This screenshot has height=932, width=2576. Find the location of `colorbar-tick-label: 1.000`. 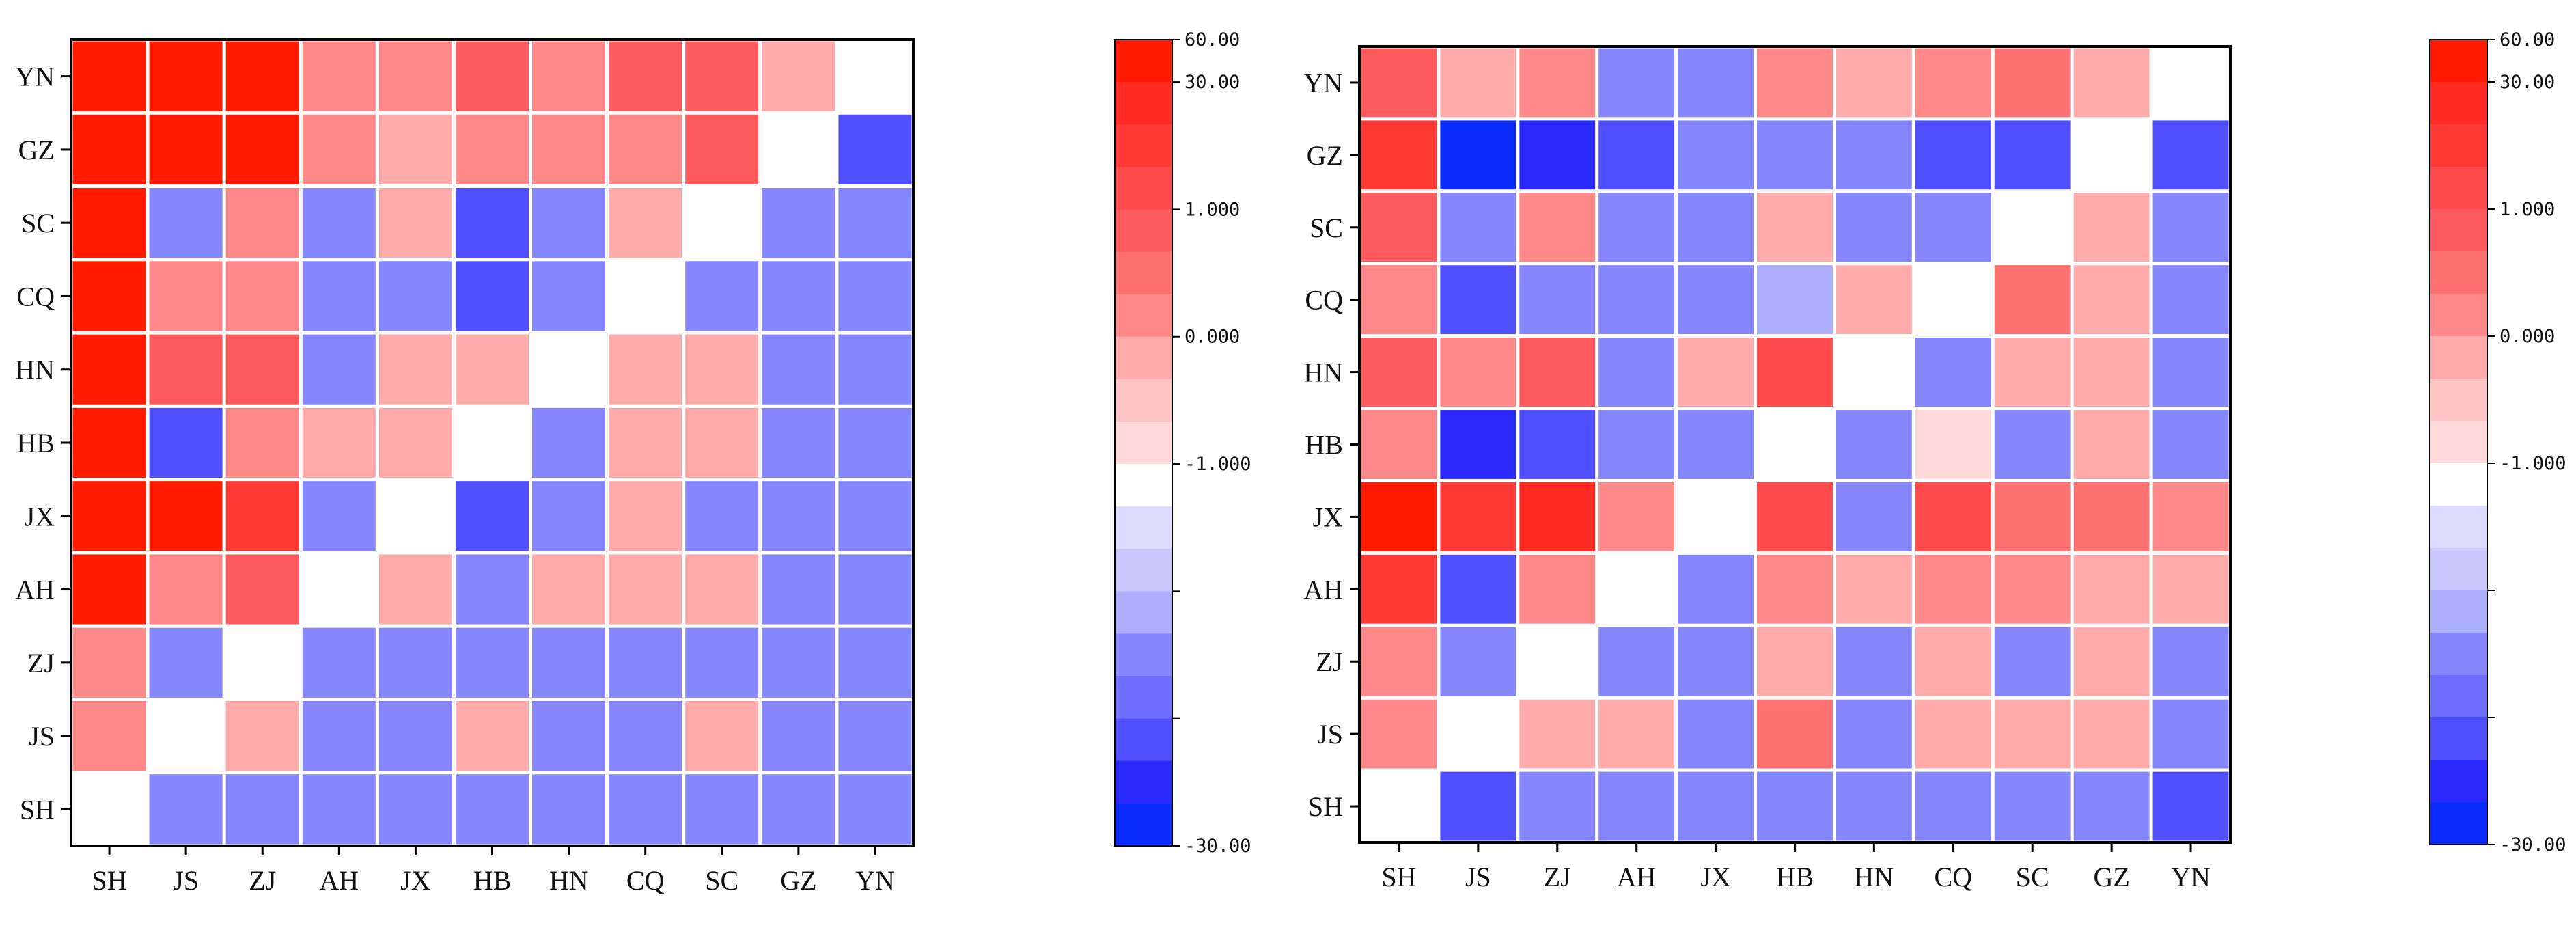

colorbar-tick-label: 1.000 is located at coordinates (1213, 209).